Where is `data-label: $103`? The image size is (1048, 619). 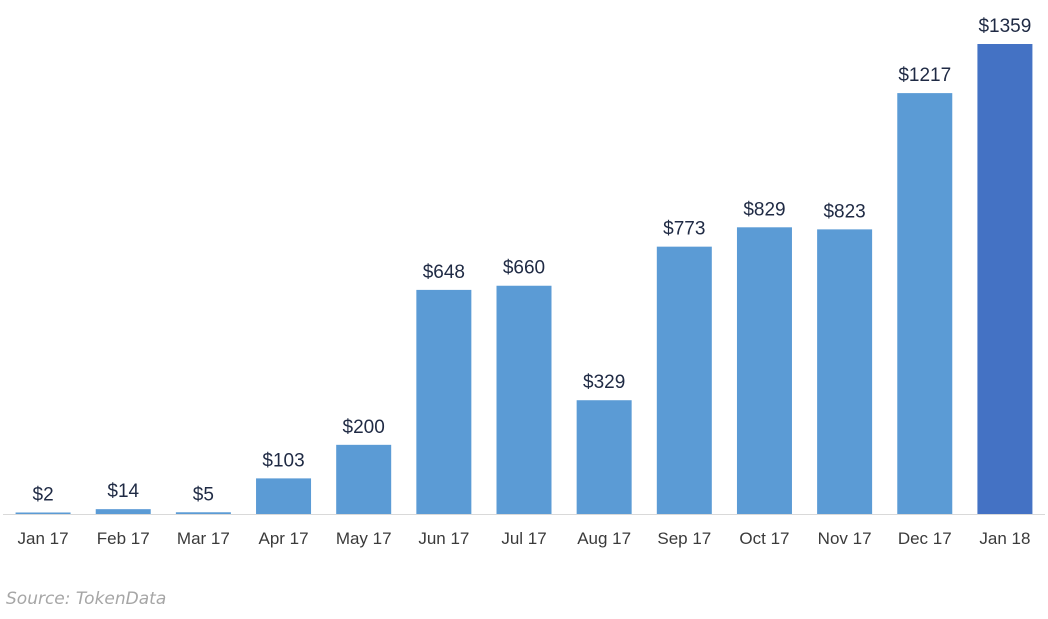 data-label: $103 is located at coordinates (283, 460).